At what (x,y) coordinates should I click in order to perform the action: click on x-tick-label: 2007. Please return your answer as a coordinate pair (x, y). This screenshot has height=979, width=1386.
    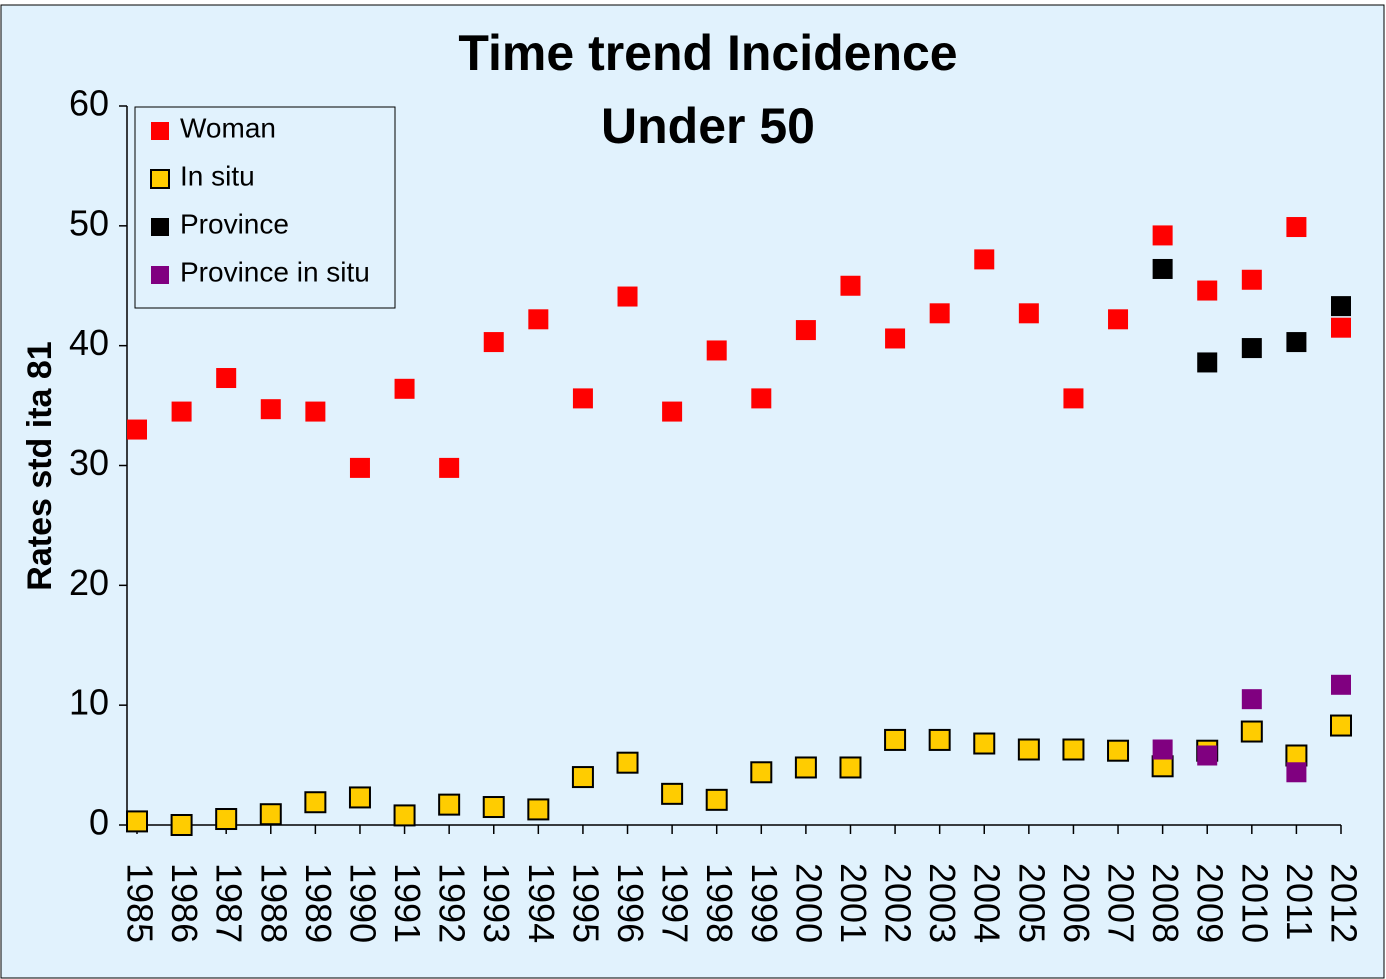
    Looking at the image, I should click on (1121, 903).